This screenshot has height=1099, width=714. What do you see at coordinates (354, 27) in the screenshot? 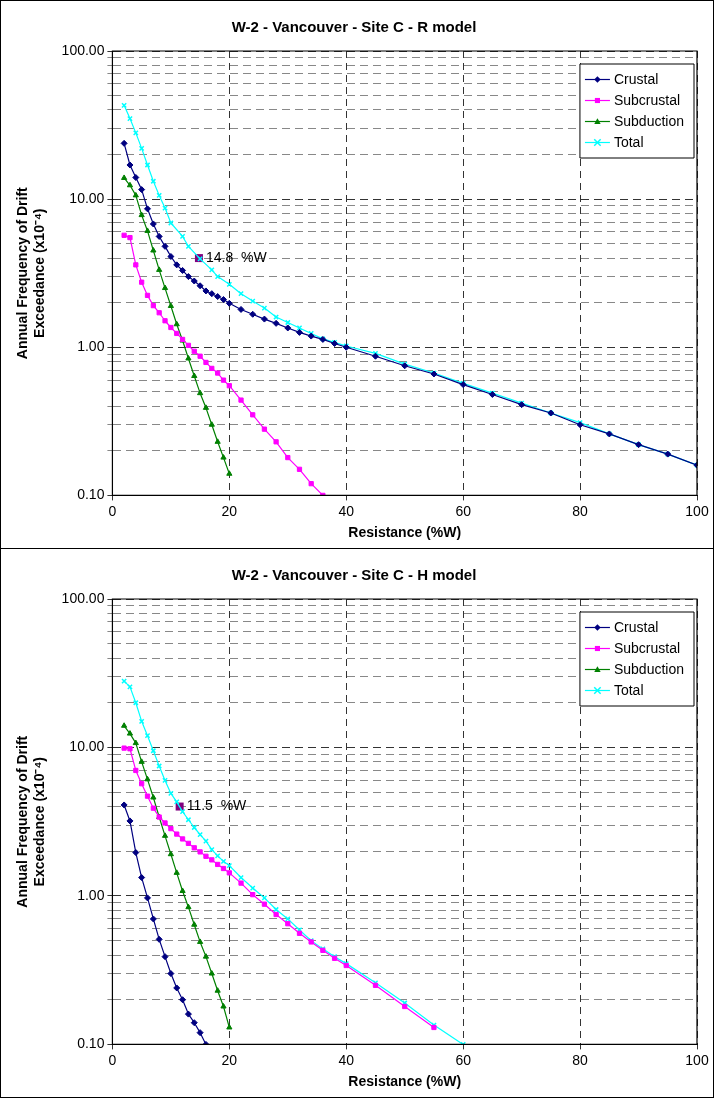
I see `chart-title: W-2 - Vancouver - Site C - R model` at bounding box center [354, 27].